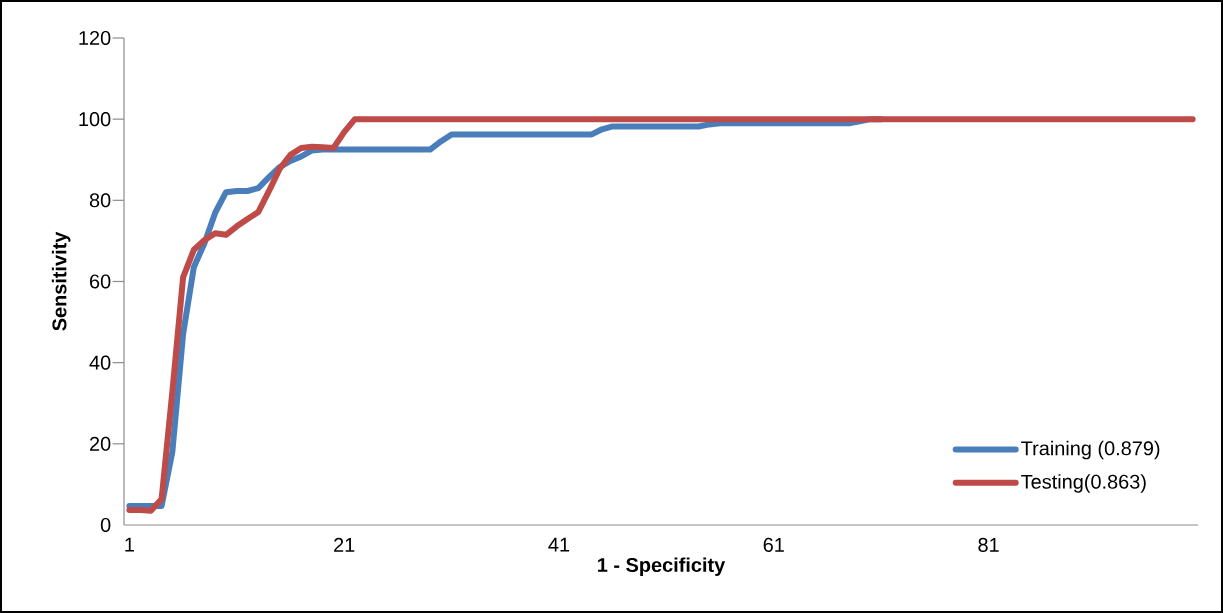  What do you see at coordinates (344, 544) in the screenshot?
I see `x-tick-label: 21` at bounding box center [344, 544].